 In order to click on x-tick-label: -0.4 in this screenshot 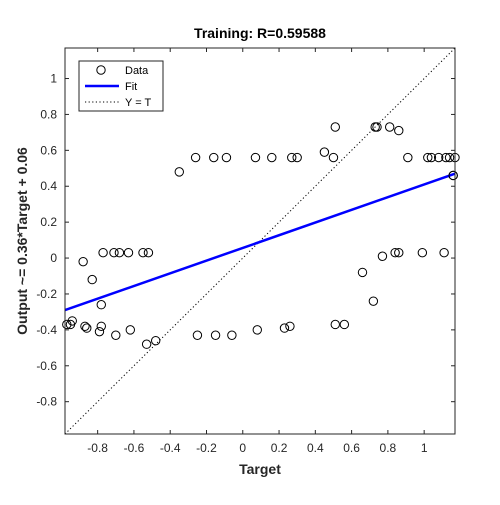, I will do `click(170, 448)`.